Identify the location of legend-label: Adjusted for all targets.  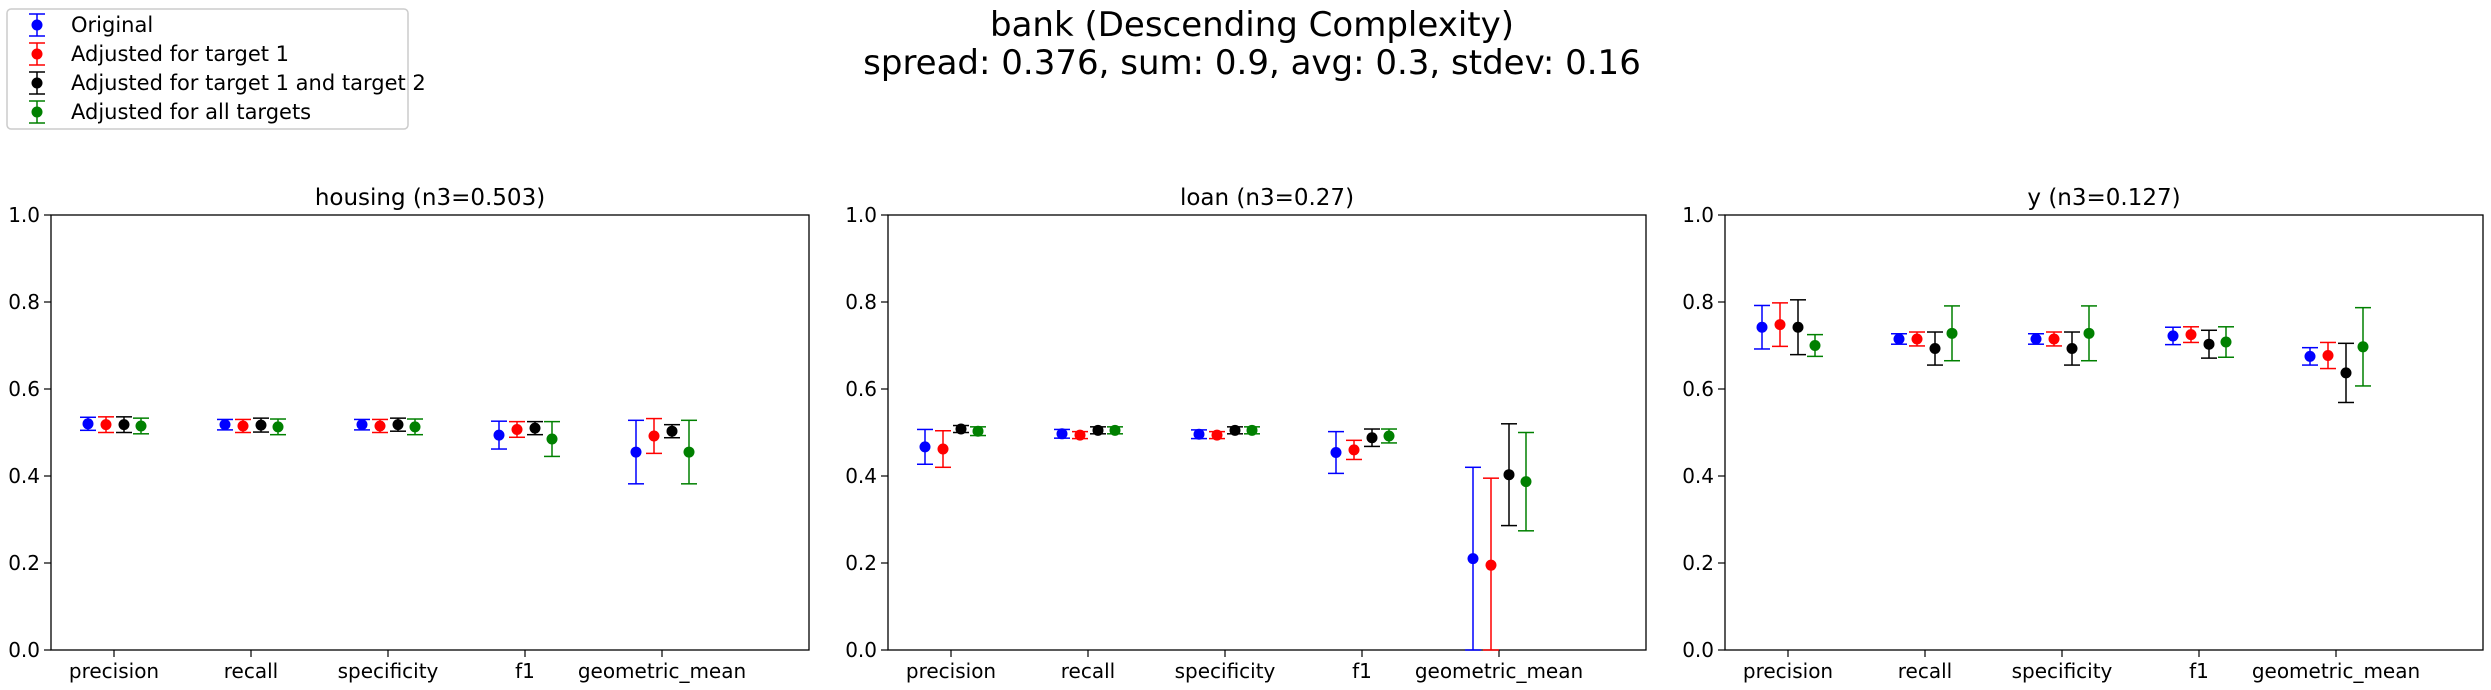
(191, 112).